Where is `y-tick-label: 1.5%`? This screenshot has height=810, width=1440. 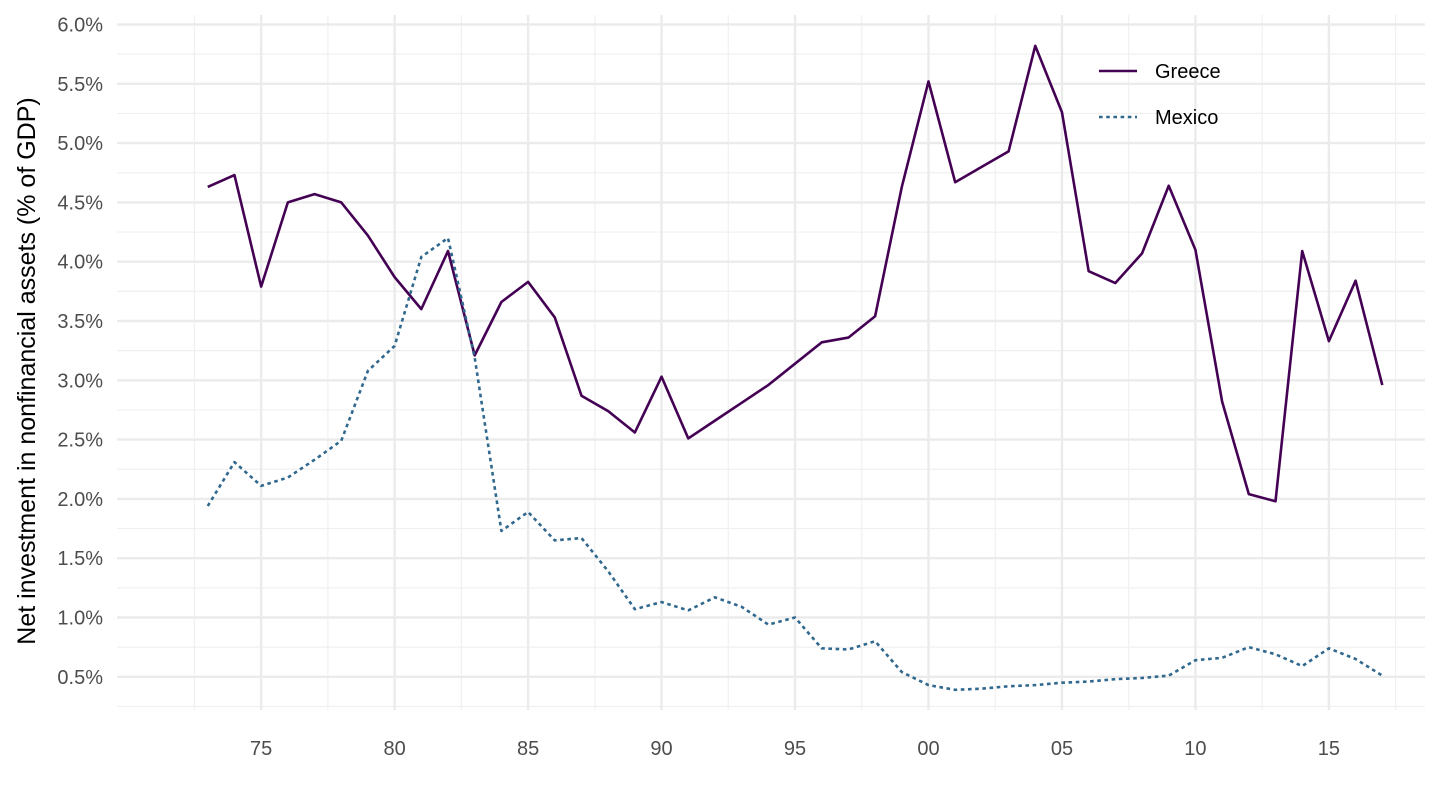
y-tick-label: 1.5% is located at coordinates (80, 559).